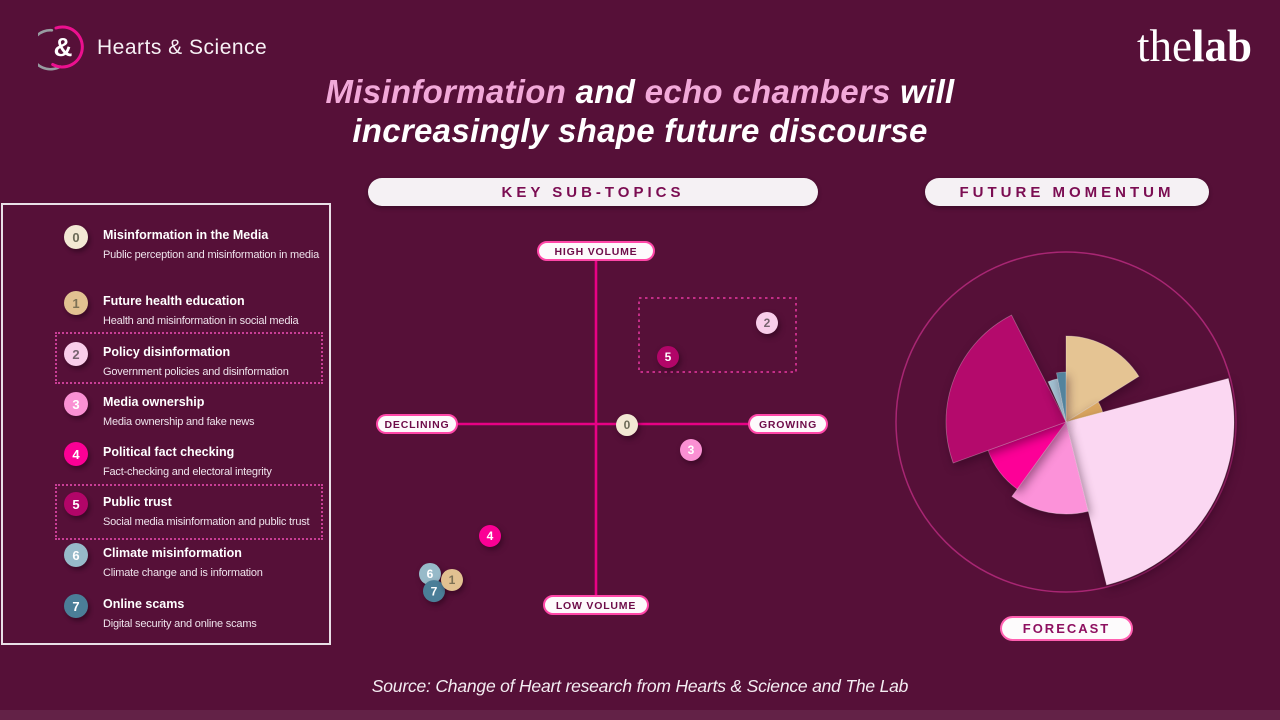 The image size is (1280, 720). What do you see at coordinates (76, 404) in the screenshot?
I see `legend-number-badge: 3` at bounding box center [76, 404].